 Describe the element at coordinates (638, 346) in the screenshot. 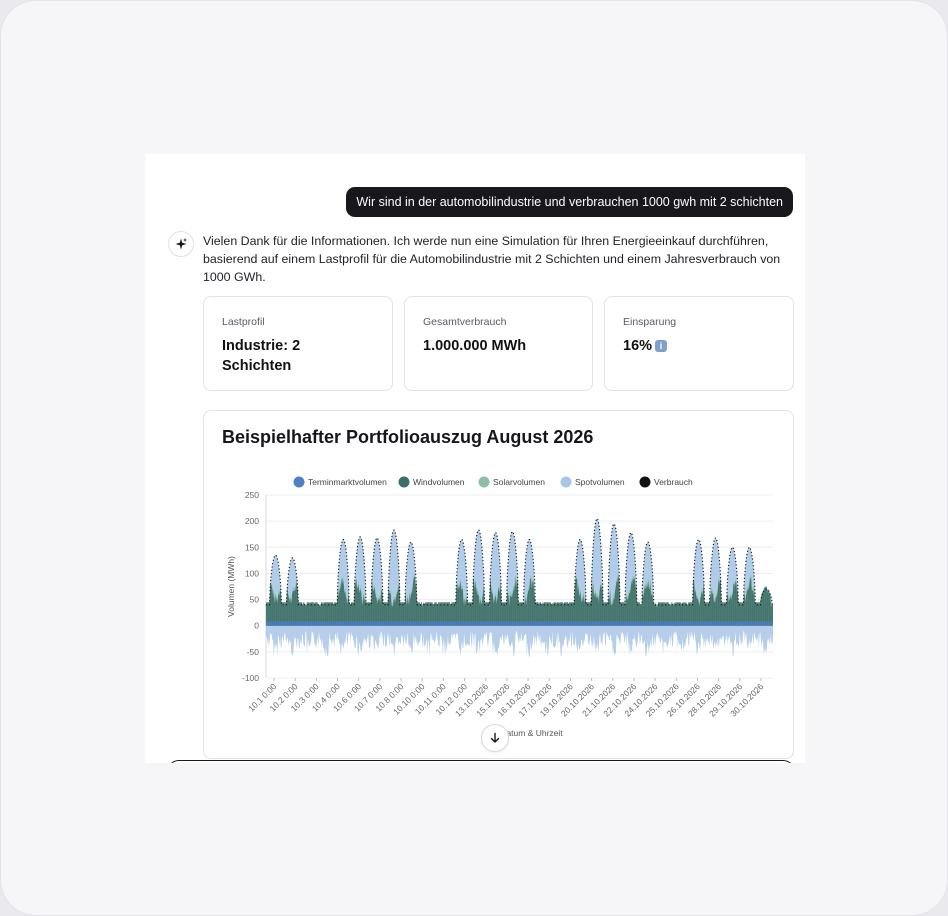

I see `card-value: 16%` at that location.